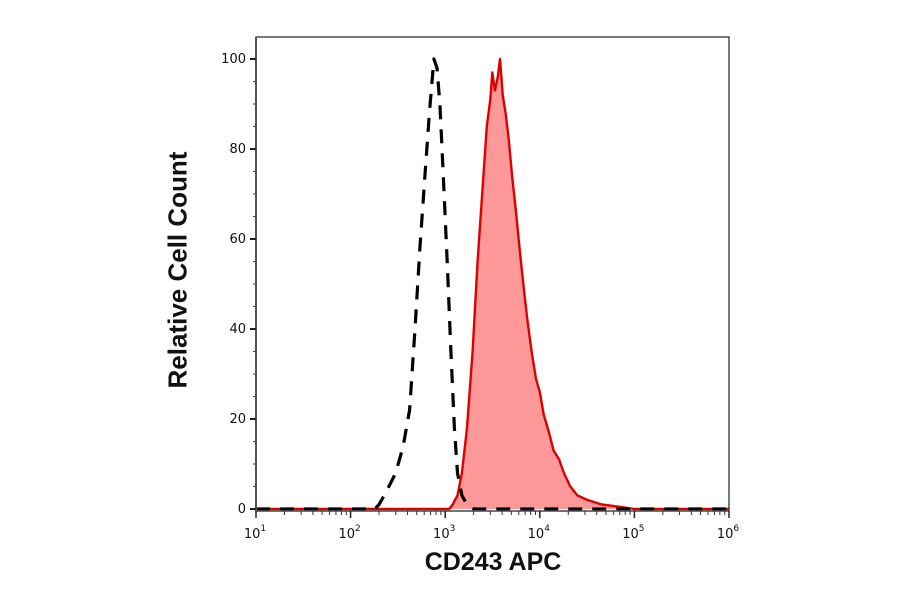  Describe the element at coordinates (349, 533) in the screenshot. I see `x-tick-label: 10²` at that location.